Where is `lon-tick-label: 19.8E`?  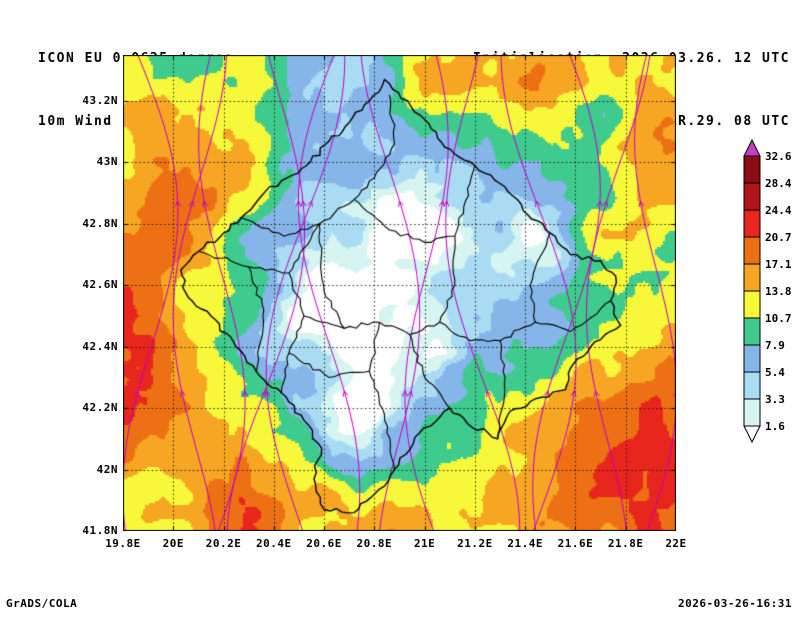 lon-tick-label: 19.8E is located at coordinates (123, 543).